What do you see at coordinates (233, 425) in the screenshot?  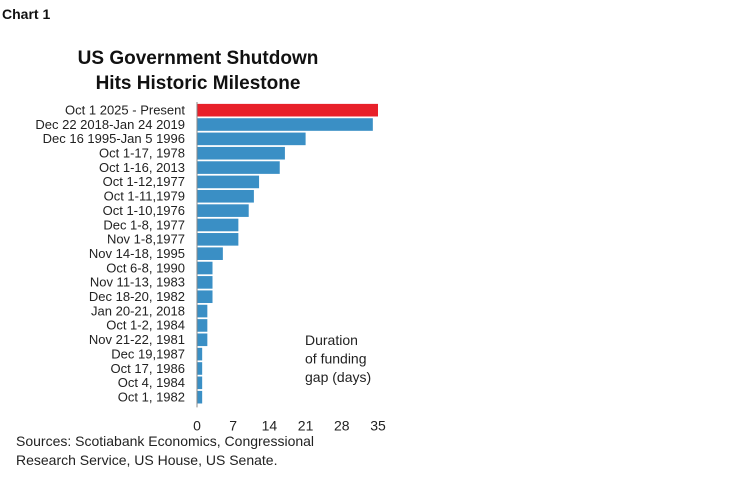 I see `x-tick-label-1: 7` at bounding box center [233, 425].